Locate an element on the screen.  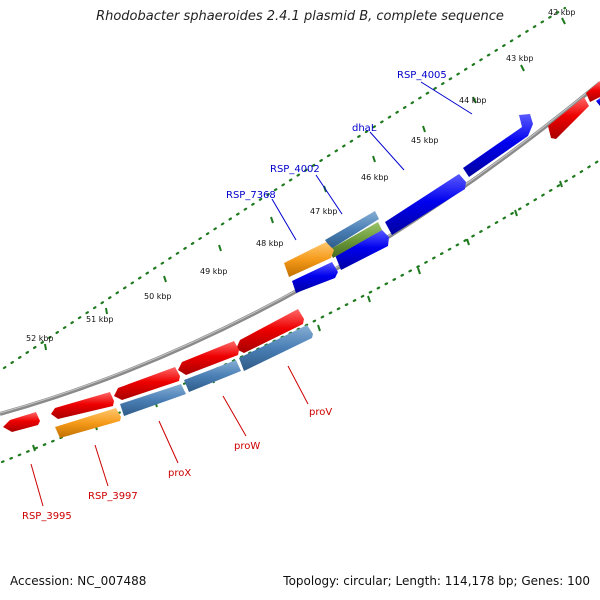
gene-arrow-top-red is located at coordinates (568, 118).